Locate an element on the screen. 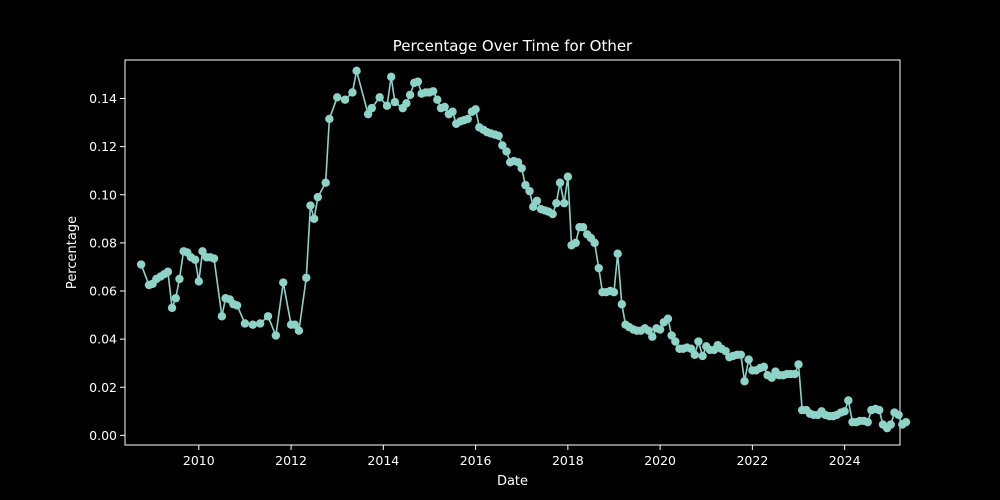 The width and height of the screenshot is (1000, 500). y-tick-label: 0.08 is located at coordinates (103, 242).